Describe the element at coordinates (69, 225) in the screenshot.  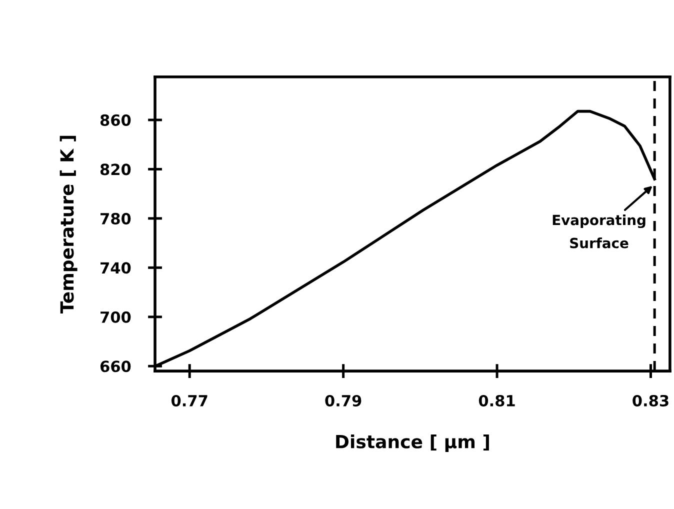
I see `y-axis-title: Temperature [ K ]` at that location.